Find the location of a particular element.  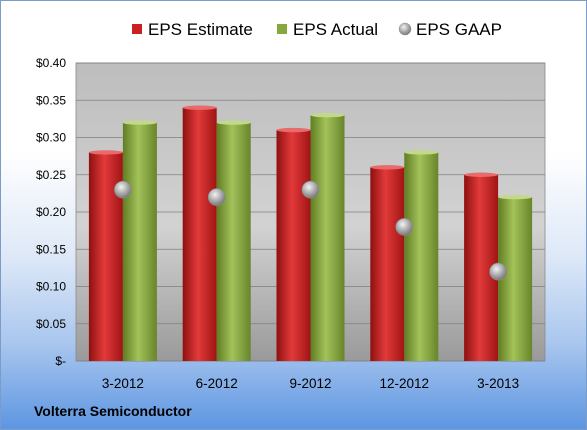

x-category-label: 3-2013 is located at coordinates (498, 383).